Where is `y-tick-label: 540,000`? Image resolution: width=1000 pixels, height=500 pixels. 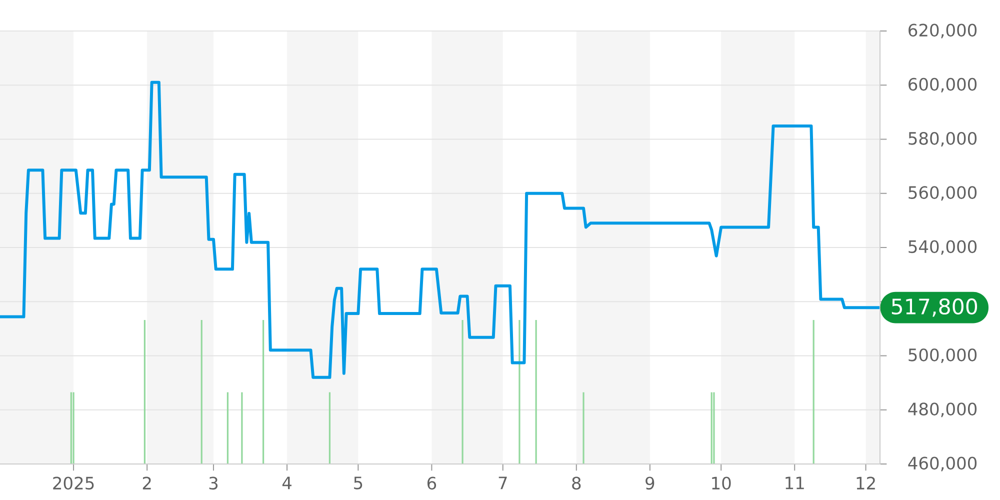 y-tick-label: 540,000 is located at coordinates (942, 247).